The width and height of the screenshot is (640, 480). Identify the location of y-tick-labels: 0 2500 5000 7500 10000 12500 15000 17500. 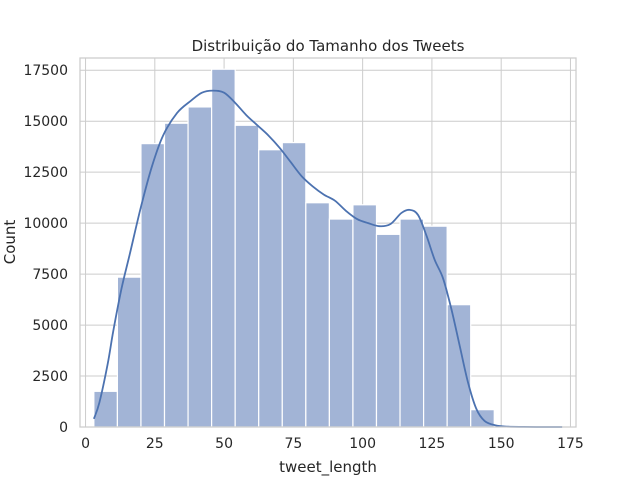
(45, 249).